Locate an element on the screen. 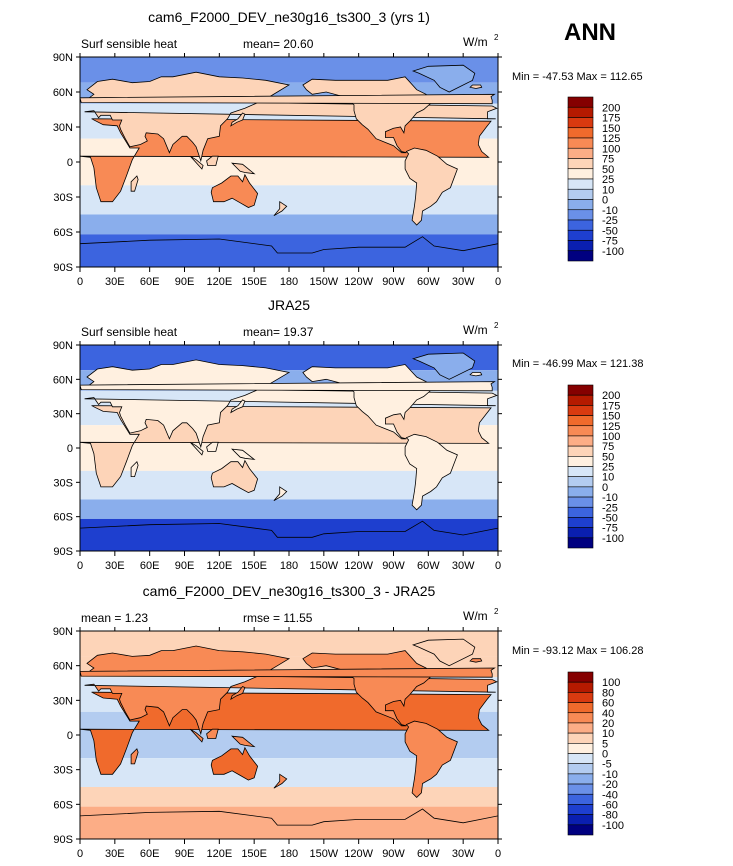 Image resolution: width=733 pixels, height=866 pixels. continent-new_zealand is located at coordinates (280, 781).